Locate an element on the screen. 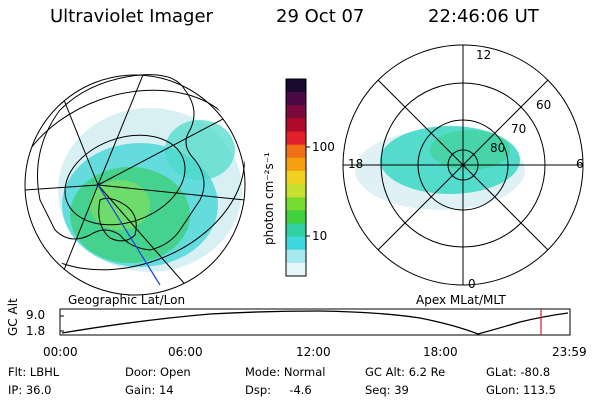 The width and height of the screenshot is (600, 400). app-title: Ultraviolet Imager is located at coordinates (131, 16).